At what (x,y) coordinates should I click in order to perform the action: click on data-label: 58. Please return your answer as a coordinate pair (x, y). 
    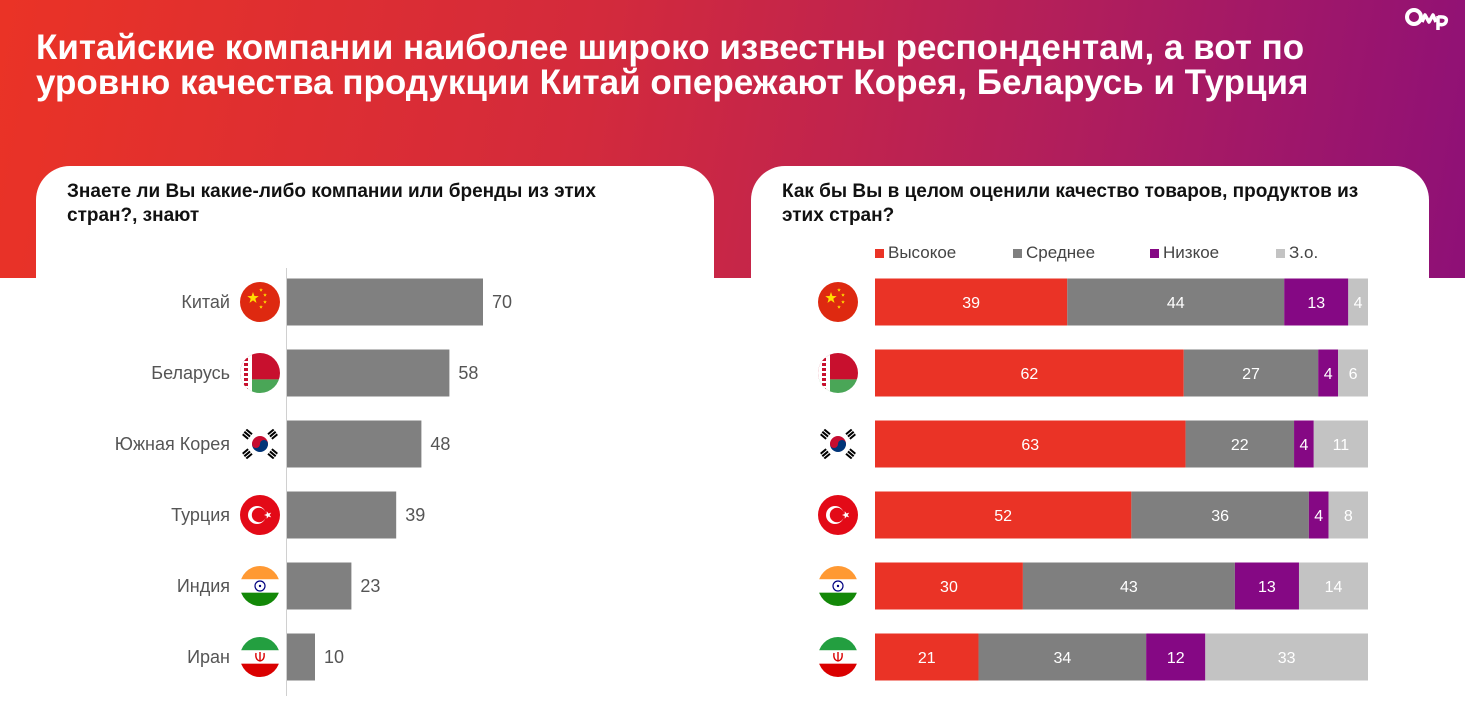
    Looking at the image, I should click on (468, 373).